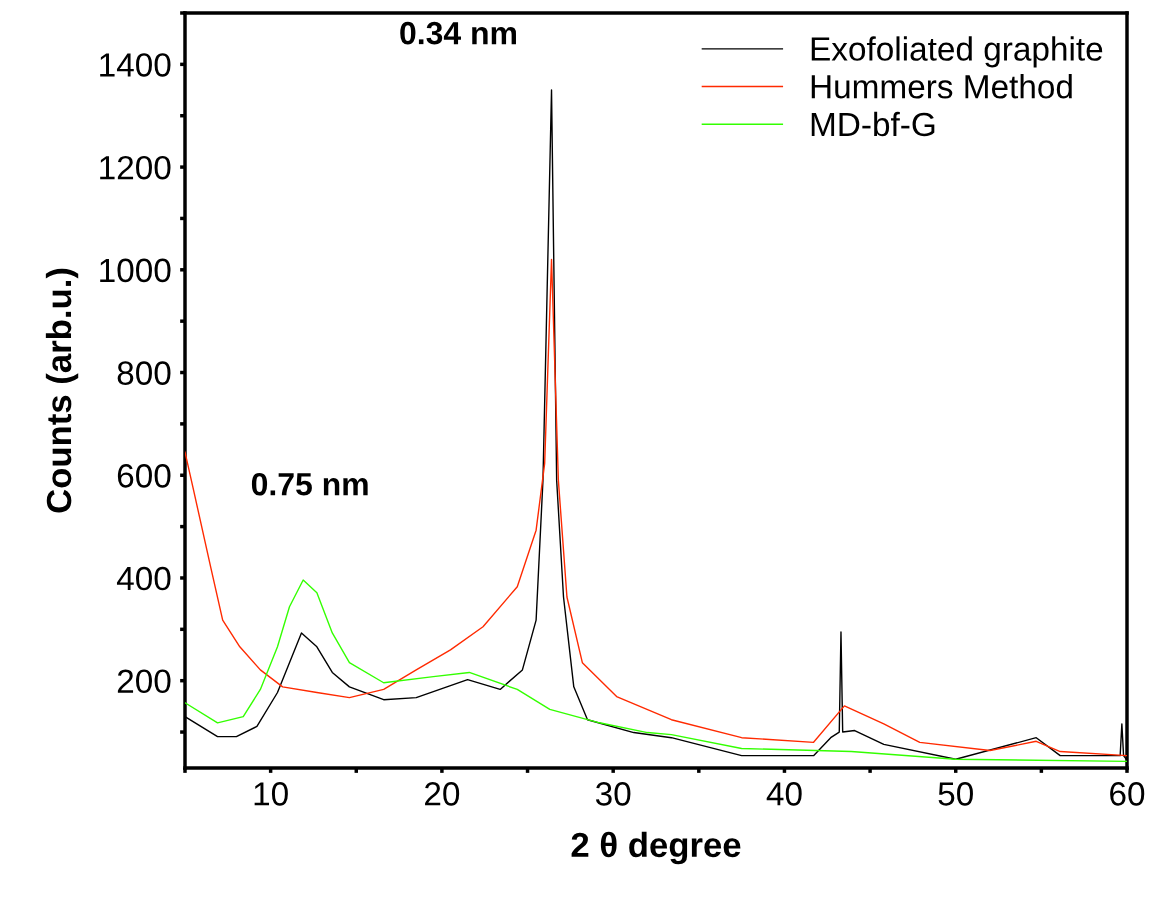 This screenshot has height=899, width=1153. I want to click on annotation: 0.34 nm, so click(458, 33).